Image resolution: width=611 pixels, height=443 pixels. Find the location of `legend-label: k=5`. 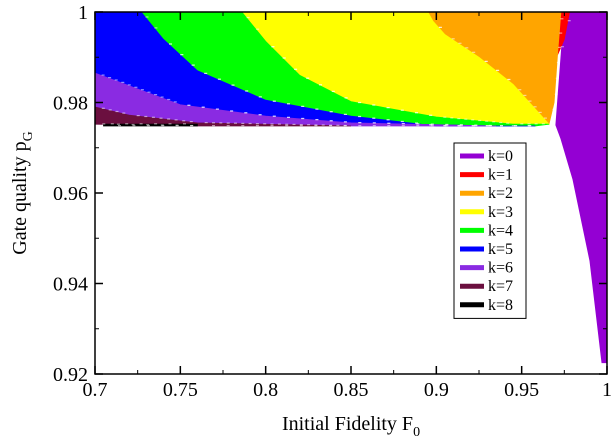

legend-label: k=5 is located at coordinates (500, 249).